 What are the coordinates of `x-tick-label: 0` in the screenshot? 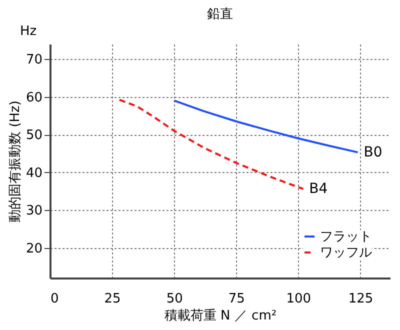 It's located at (54, 299).